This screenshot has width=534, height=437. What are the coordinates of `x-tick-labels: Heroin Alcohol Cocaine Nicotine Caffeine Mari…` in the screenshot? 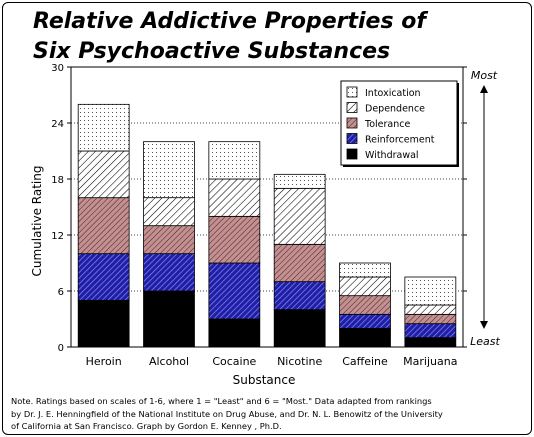 It's located at (272, 361).